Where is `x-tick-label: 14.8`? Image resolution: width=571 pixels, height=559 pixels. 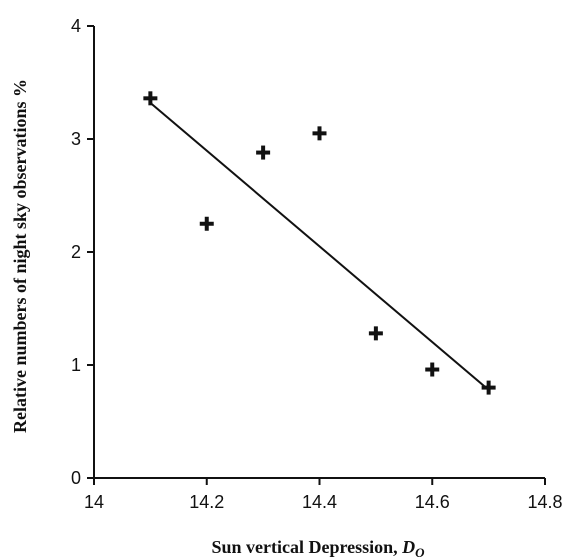 x-tick-label: 14.8 is located at coordinates (544, 502).